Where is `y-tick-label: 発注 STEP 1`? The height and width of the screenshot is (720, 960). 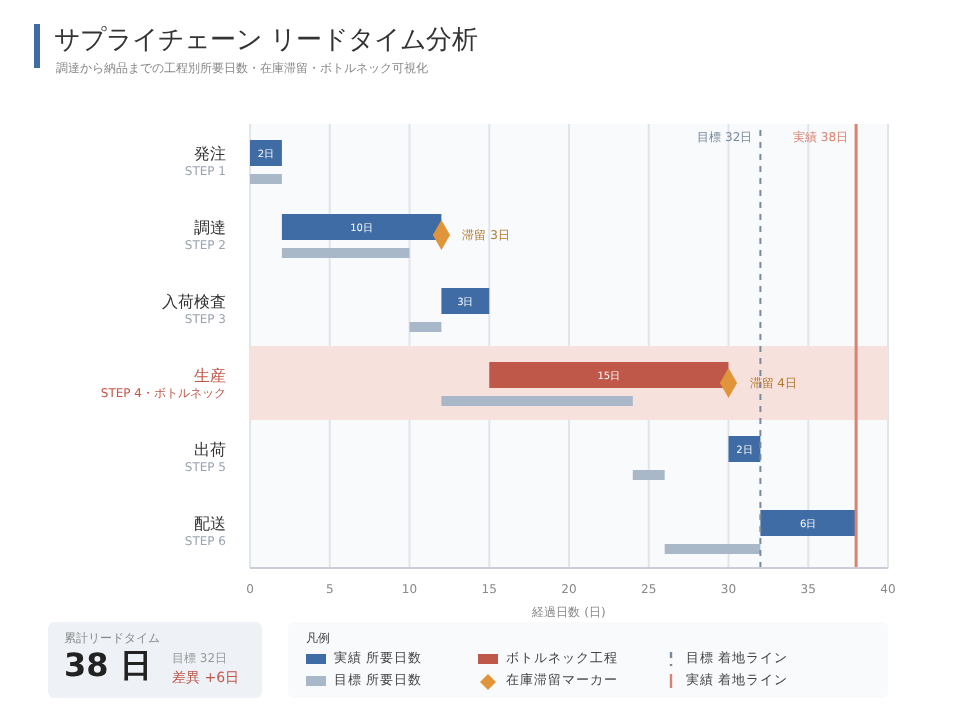 y-tick-label: 発注 STEP 1 is located at coordinates (205, 162).